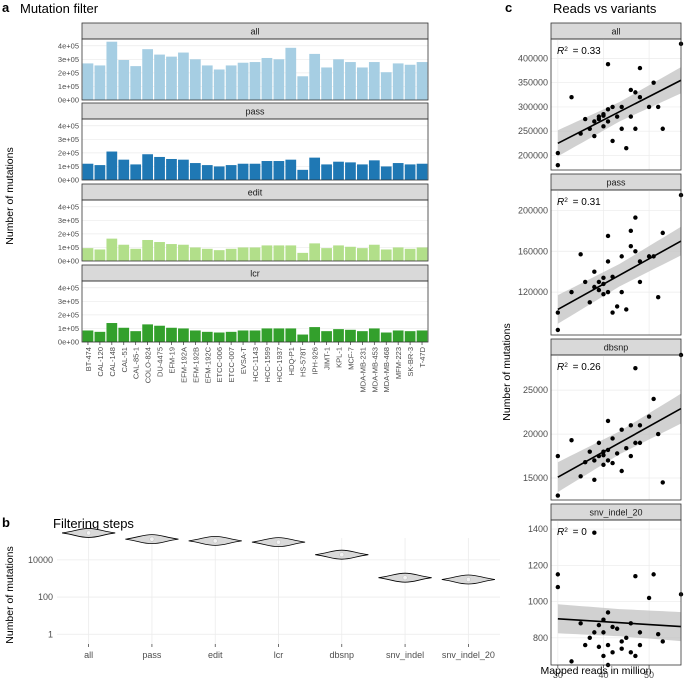 This screenshot has height=680, width=685. Describe the element at coordinates (68, 125) in the screenshot. I see `y-tick-label: 4e+05` at that location.